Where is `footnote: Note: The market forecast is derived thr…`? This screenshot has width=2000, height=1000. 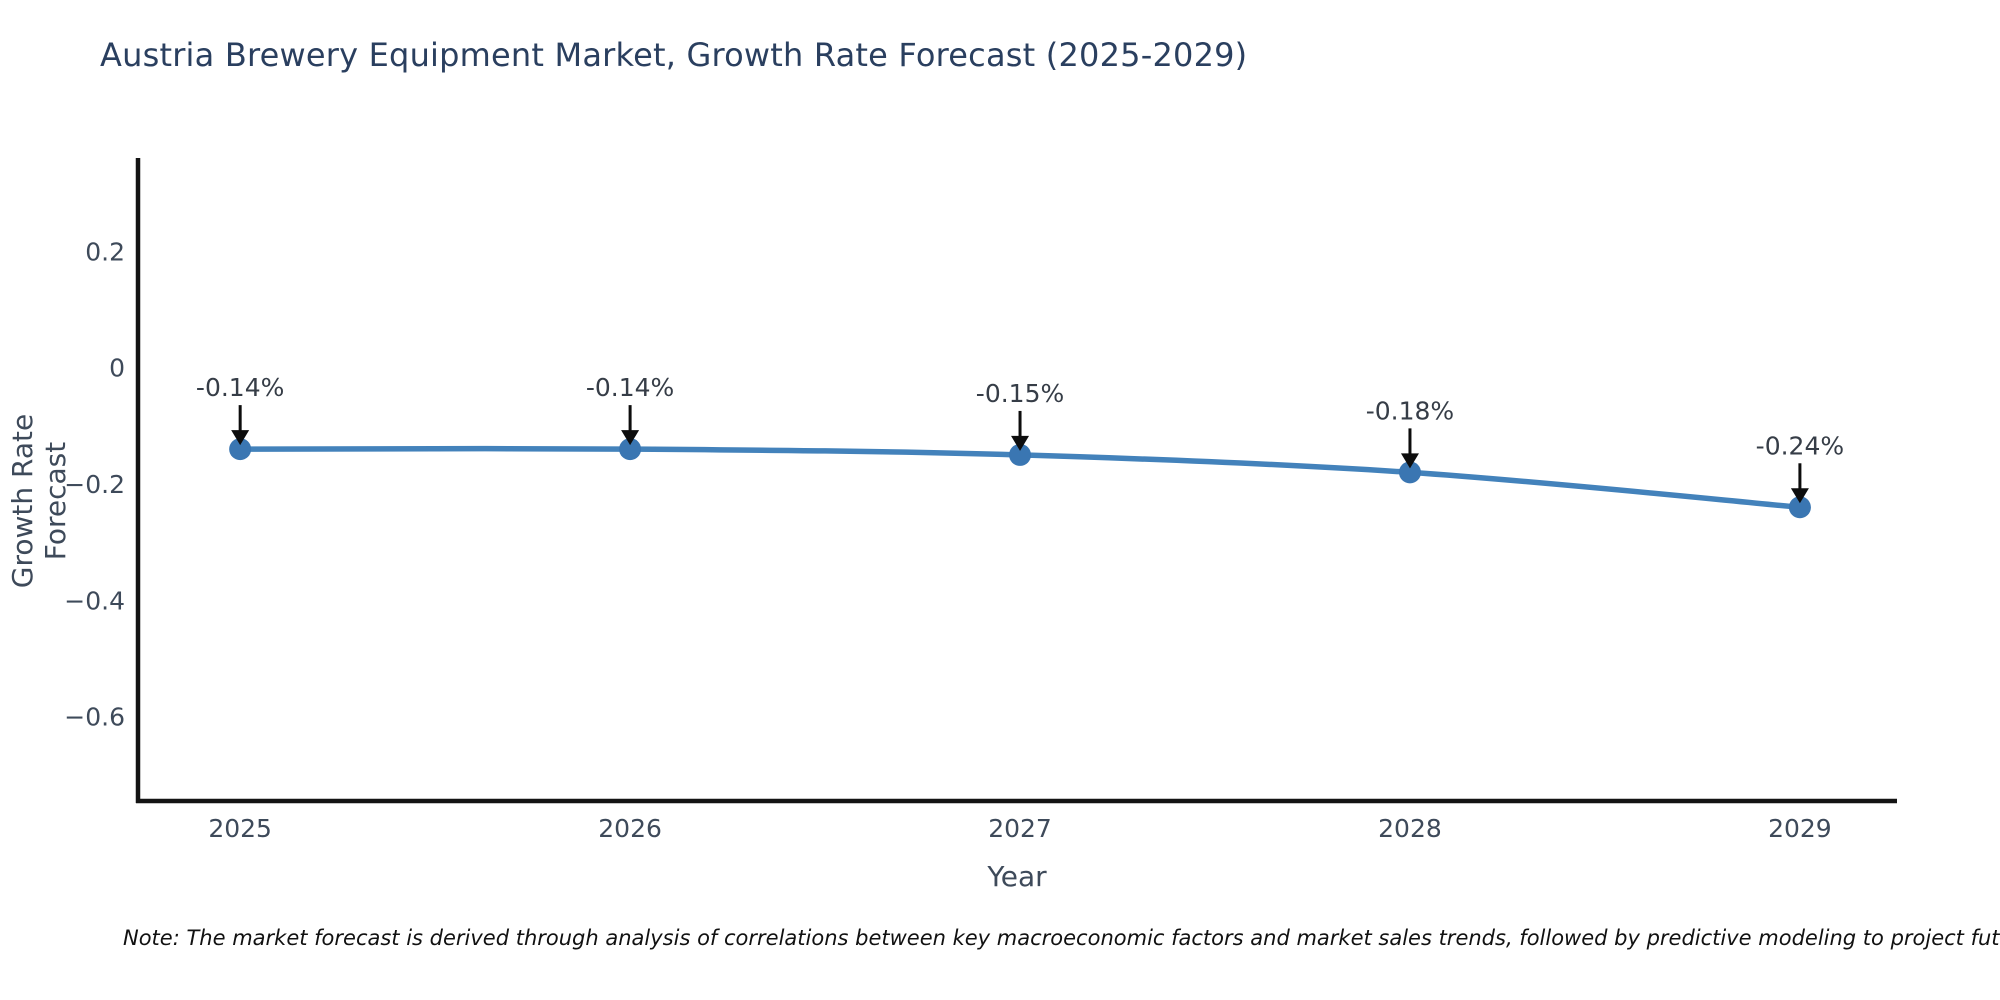
footnote: Note: The market forecast is derived thr… is located at coordinates (1061, 938).